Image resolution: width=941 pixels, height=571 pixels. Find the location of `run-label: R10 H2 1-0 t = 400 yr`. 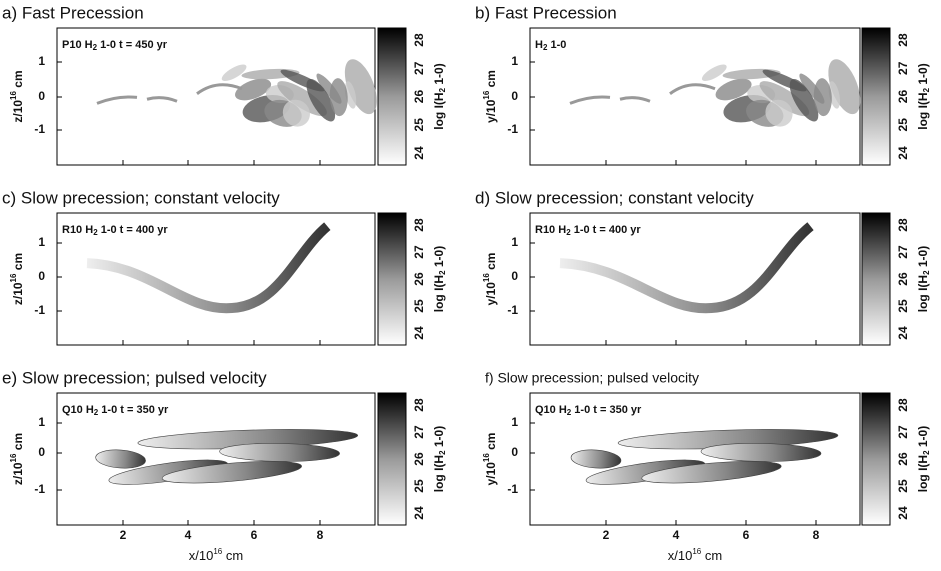

run-label: R10 H2 1-0 t = 400 yr is located at coordinates (588, 230).